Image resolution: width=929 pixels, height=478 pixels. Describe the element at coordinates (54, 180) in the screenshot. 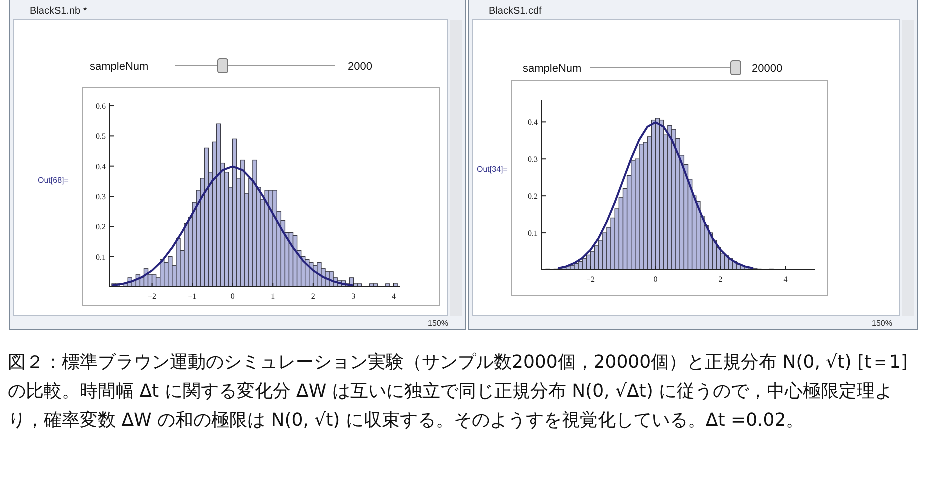

I see `text: Out[68]=` at that location.